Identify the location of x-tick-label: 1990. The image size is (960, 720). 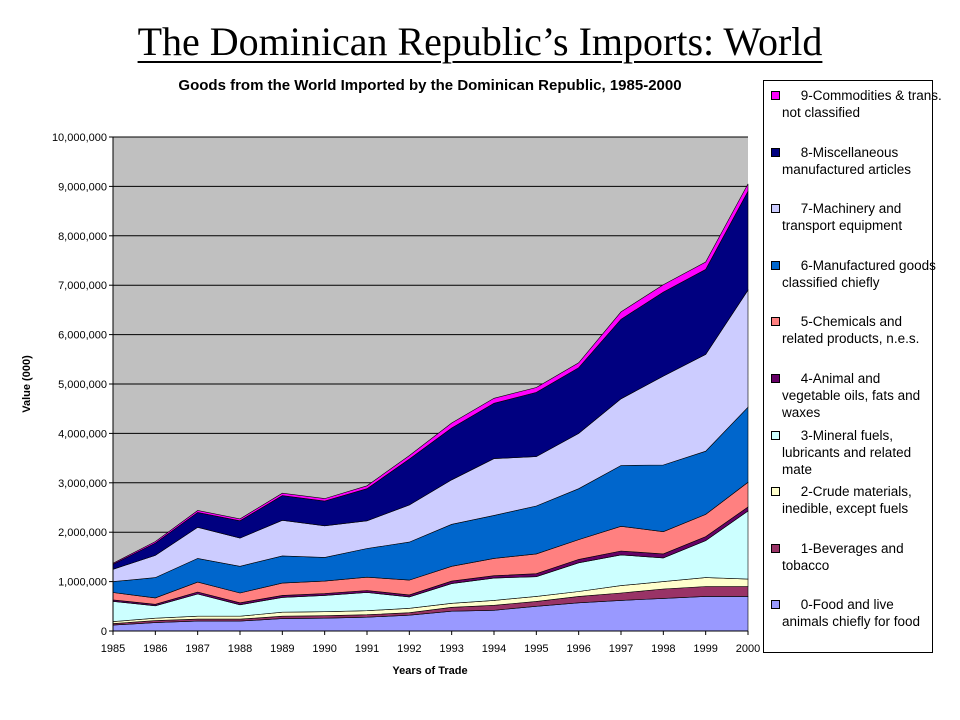
(324, 649).